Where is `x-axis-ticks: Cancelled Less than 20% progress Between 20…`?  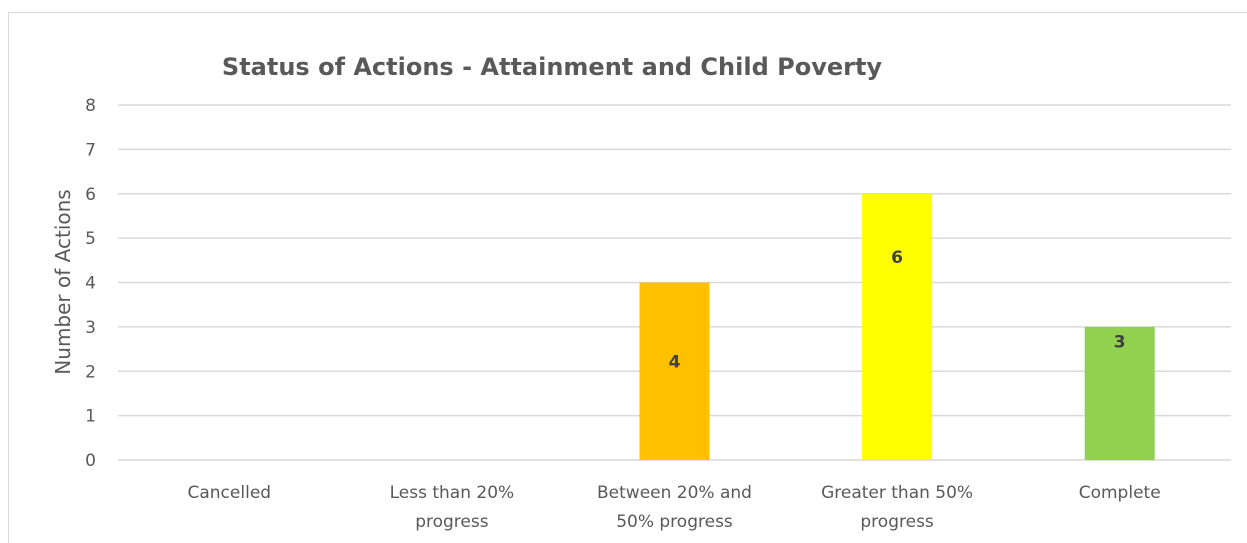 x-axis-ticks: Cancelled Less than 20% progress Between 20… is located at coordinates (674, 507).